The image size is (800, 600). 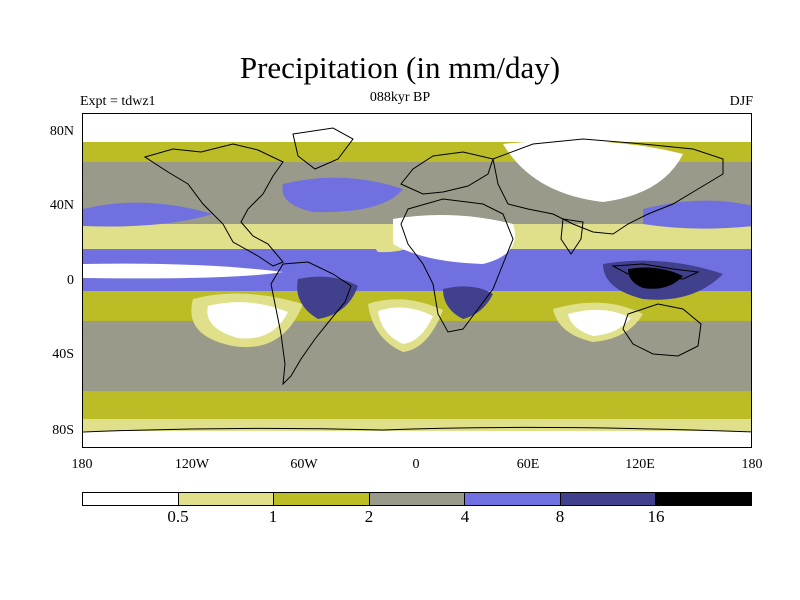 I want to click on x-tick-60w: 60W, so click(x=304, y=464).